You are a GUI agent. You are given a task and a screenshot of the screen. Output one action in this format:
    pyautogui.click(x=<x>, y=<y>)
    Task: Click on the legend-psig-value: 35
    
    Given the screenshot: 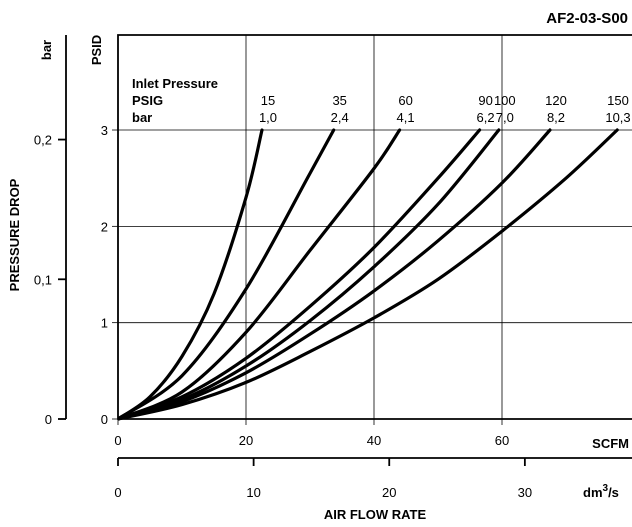 What is the action you would take?
    pyautogui.click(x=339, y=100)
    